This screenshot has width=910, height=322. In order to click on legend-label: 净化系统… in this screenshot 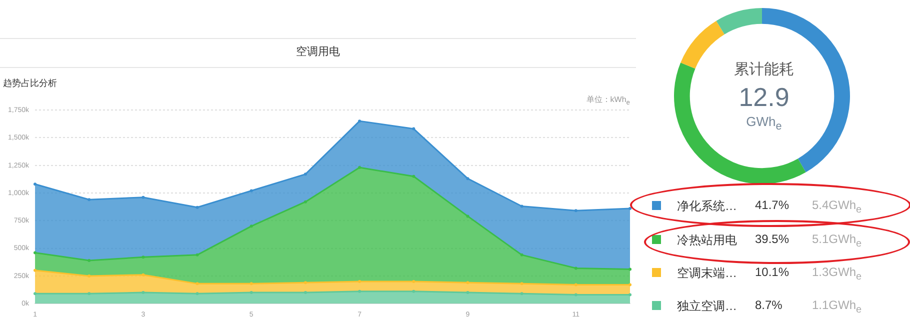, I will do `click(707, 206)`.